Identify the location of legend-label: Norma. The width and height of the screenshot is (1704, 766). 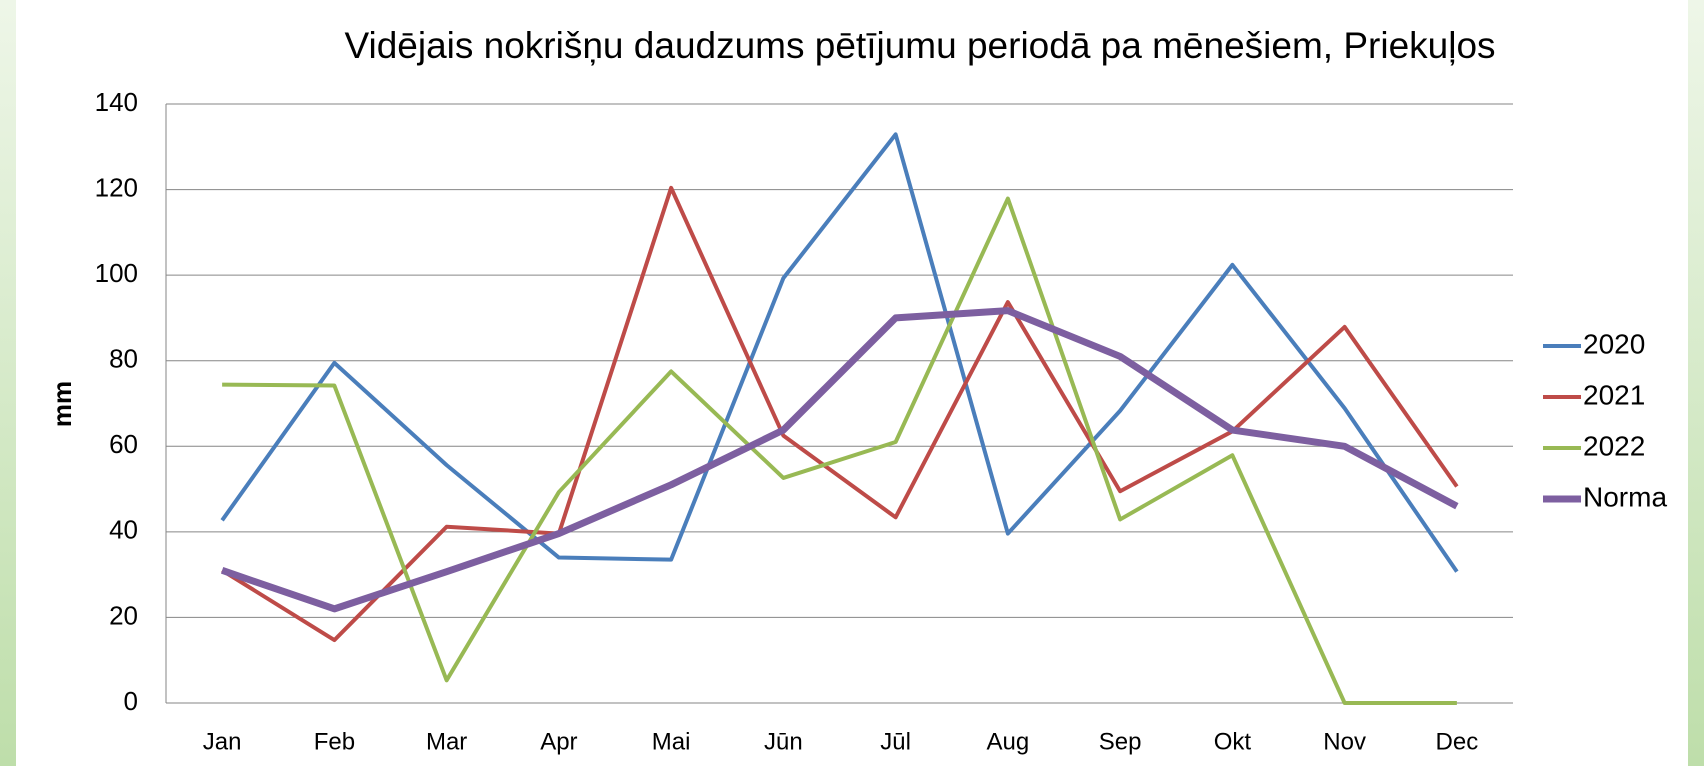
(1625, 496).